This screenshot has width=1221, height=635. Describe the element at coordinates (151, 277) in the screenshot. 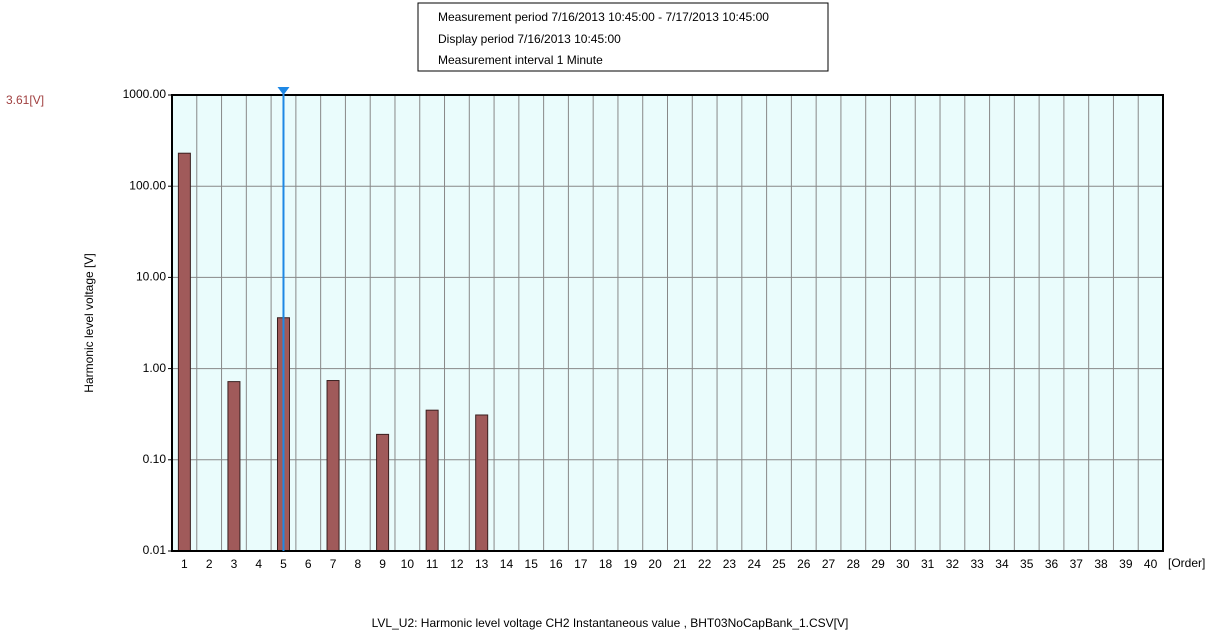

I see `y-tick-label: 10.00` at that location.